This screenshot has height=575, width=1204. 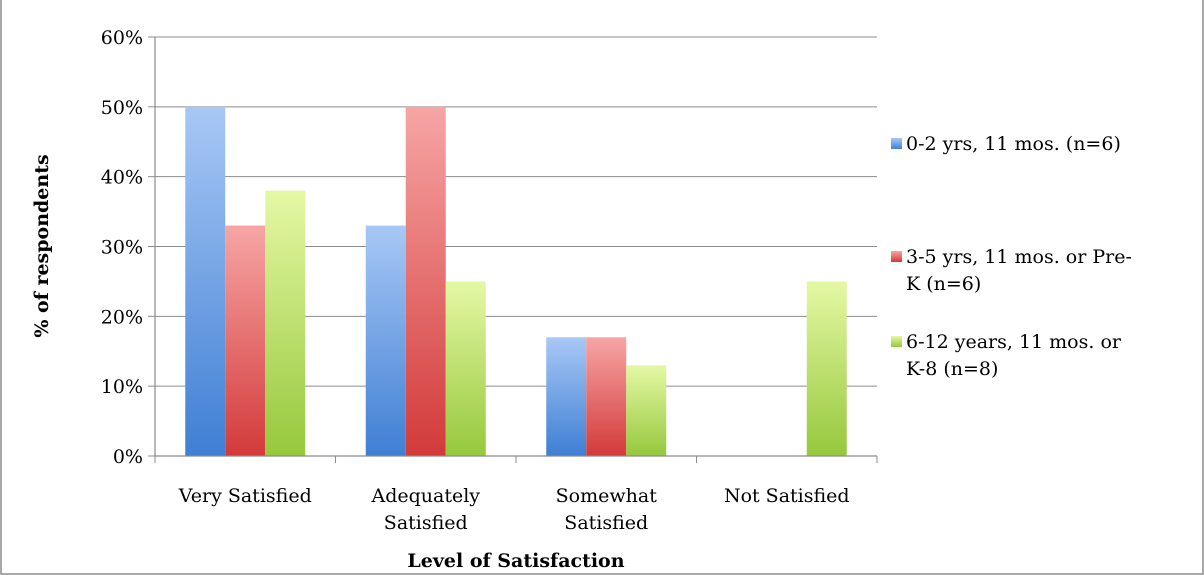 I want to click on x-tick-label: Somewhat, so click(x=607, y=496).